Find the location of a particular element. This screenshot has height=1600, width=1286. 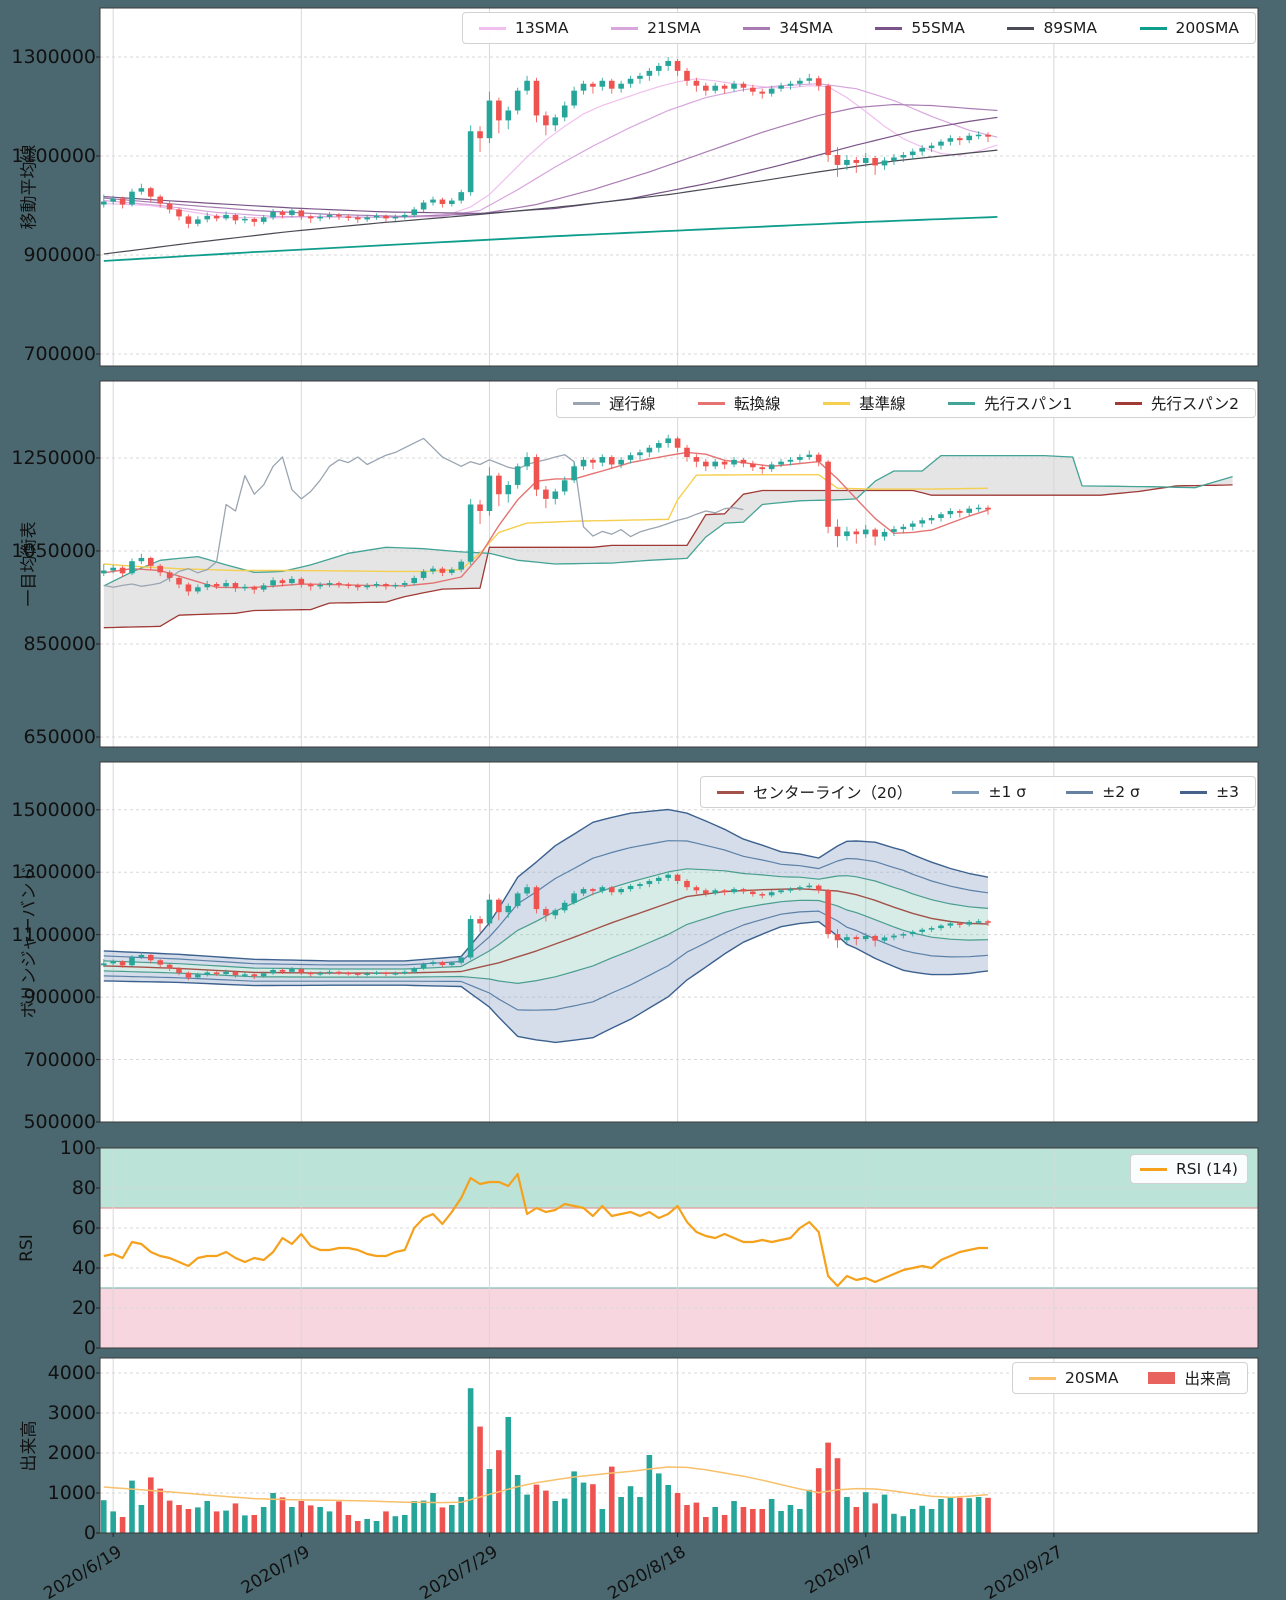

legend-item: 200SMA is located at coordinates (1189, 28).